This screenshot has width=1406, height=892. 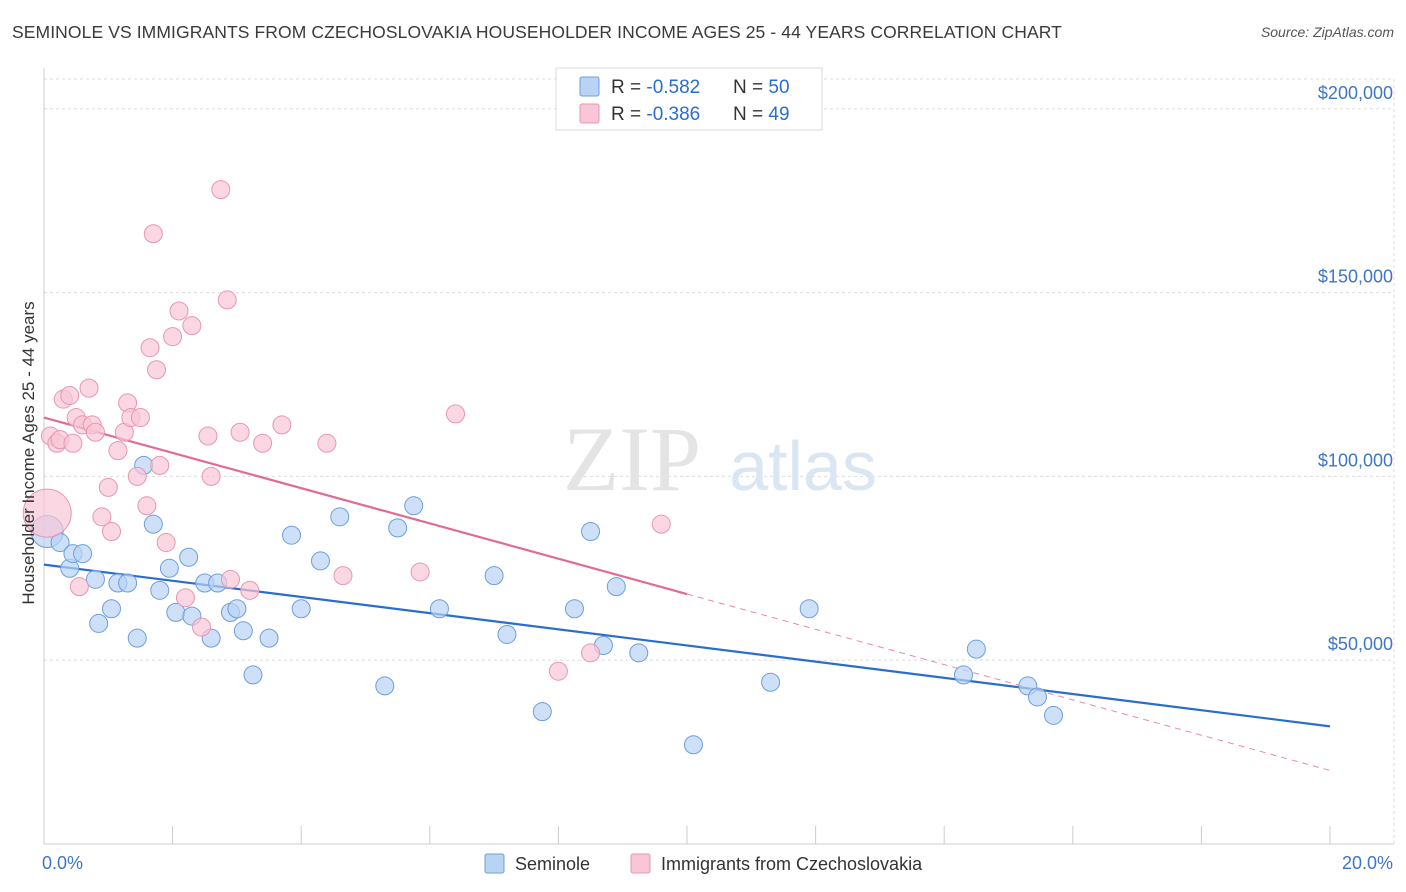 I want to click on y-axis-title: Householder Income Ages 25 - 44 years, so click(x=28, y=452).